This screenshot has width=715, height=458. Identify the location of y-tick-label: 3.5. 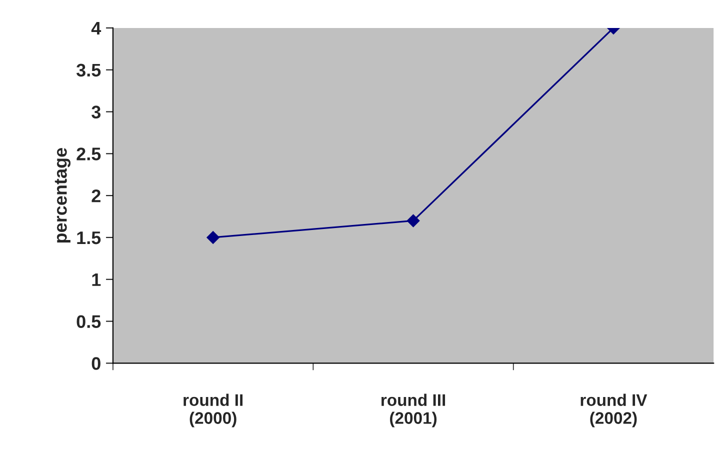
(88, 70).